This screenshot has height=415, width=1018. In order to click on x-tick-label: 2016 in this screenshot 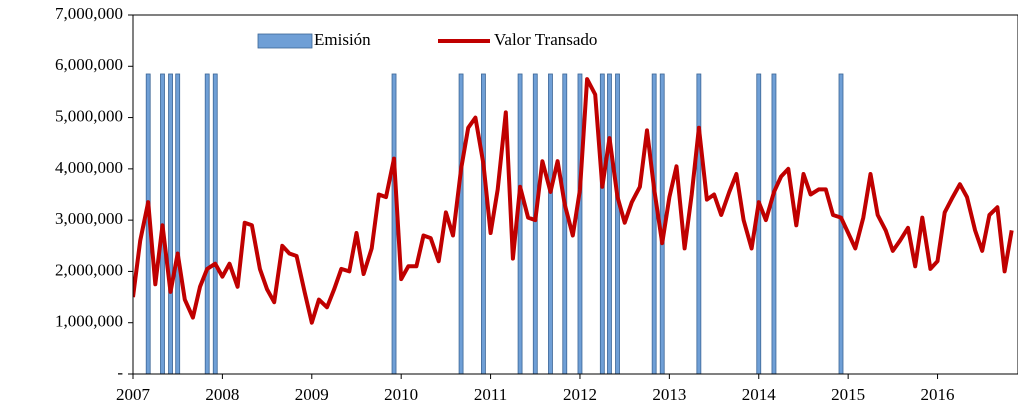, I will do `click(938, 394)`.